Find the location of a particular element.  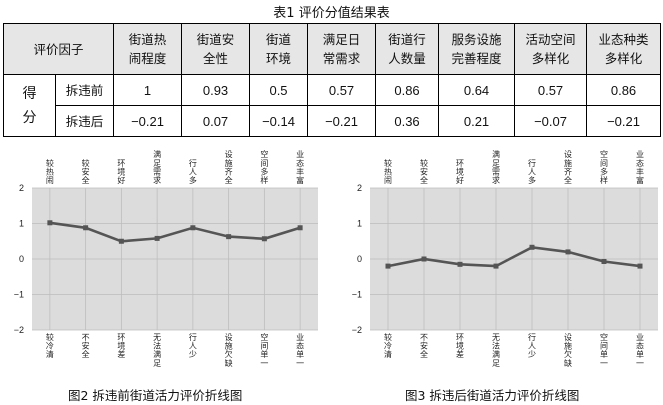

column-header: 街道 环境 is located at coordinates (279, 49).